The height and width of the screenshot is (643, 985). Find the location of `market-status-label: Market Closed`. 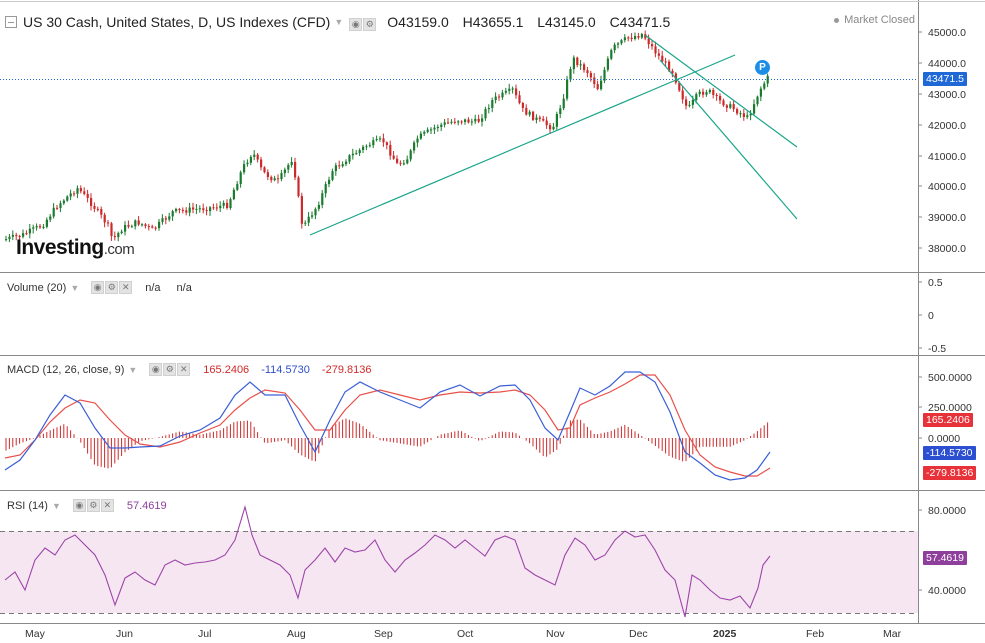

market-status-label: Market Closed is located at coordinates (879, 20).